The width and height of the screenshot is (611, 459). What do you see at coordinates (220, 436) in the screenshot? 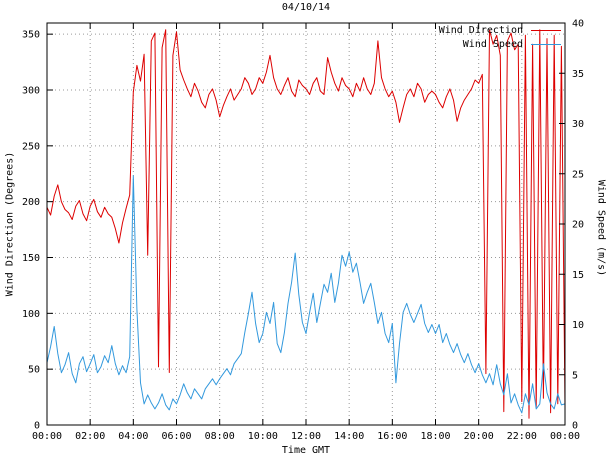
I see `x-tick-label: 08:00` at bounding box center [220, 436].